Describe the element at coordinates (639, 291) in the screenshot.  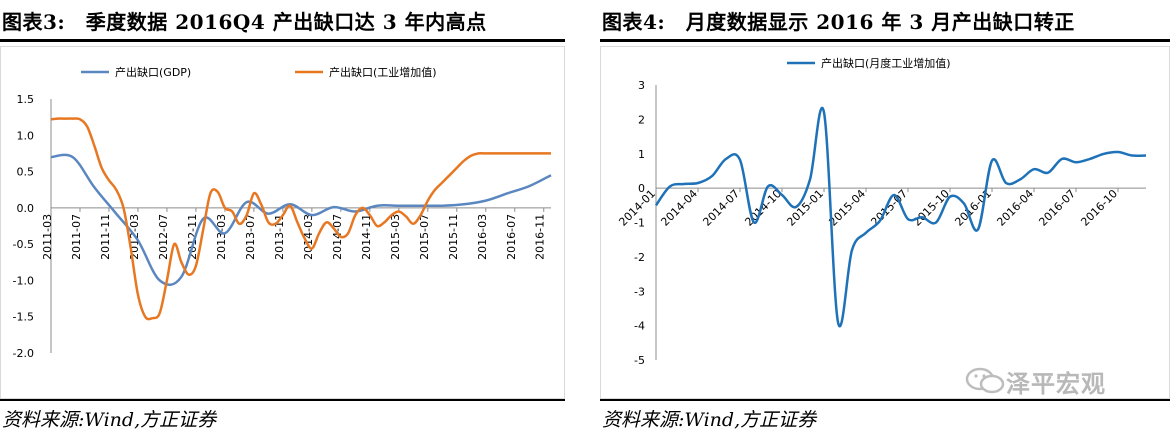
I see `y-tick-label: -3` at that location.